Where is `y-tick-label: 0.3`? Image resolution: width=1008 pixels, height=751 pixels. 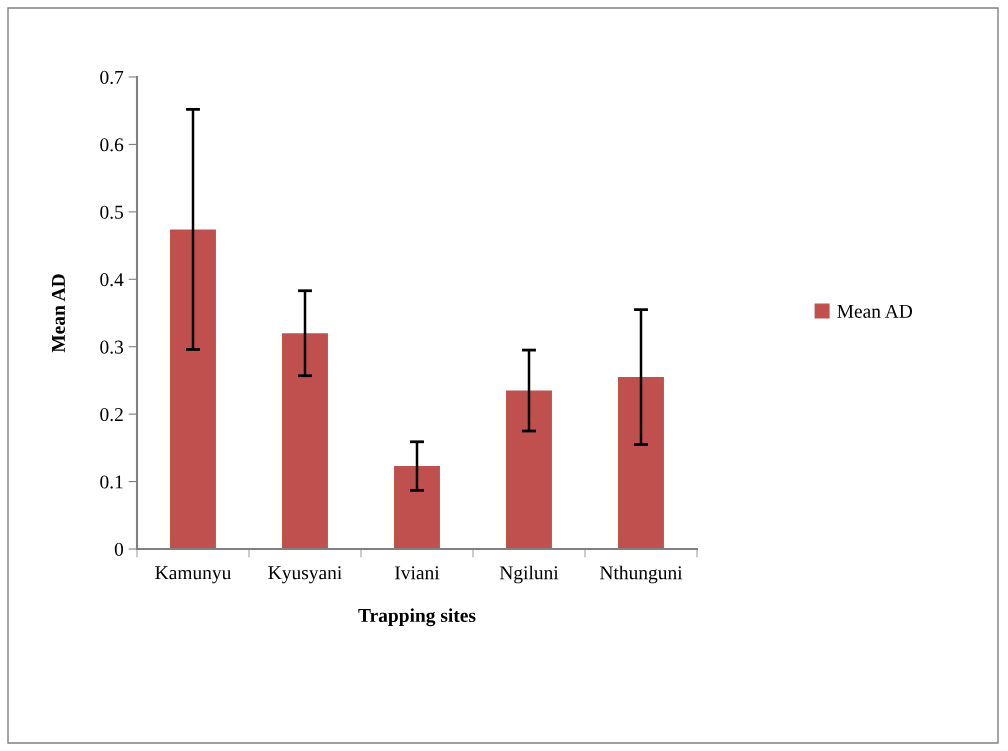
y-tick-label: 0.3 is located at coordinates (112, 347).